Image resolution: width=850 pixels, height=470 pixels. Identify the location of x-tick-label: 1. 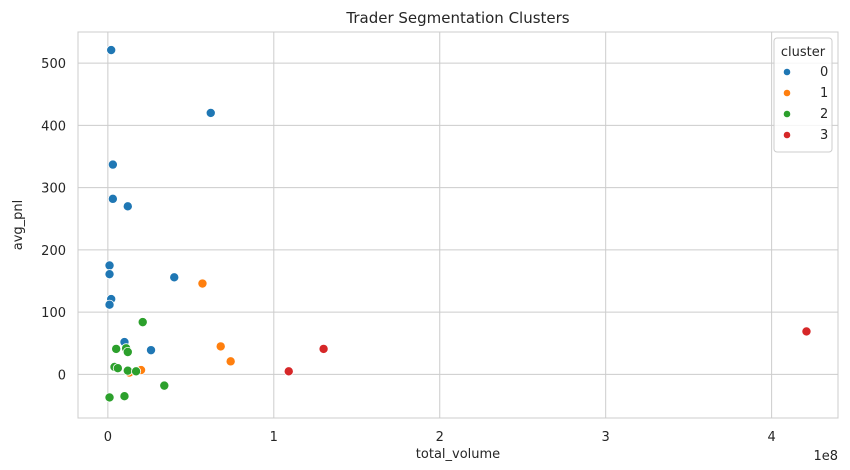
(274, 437).